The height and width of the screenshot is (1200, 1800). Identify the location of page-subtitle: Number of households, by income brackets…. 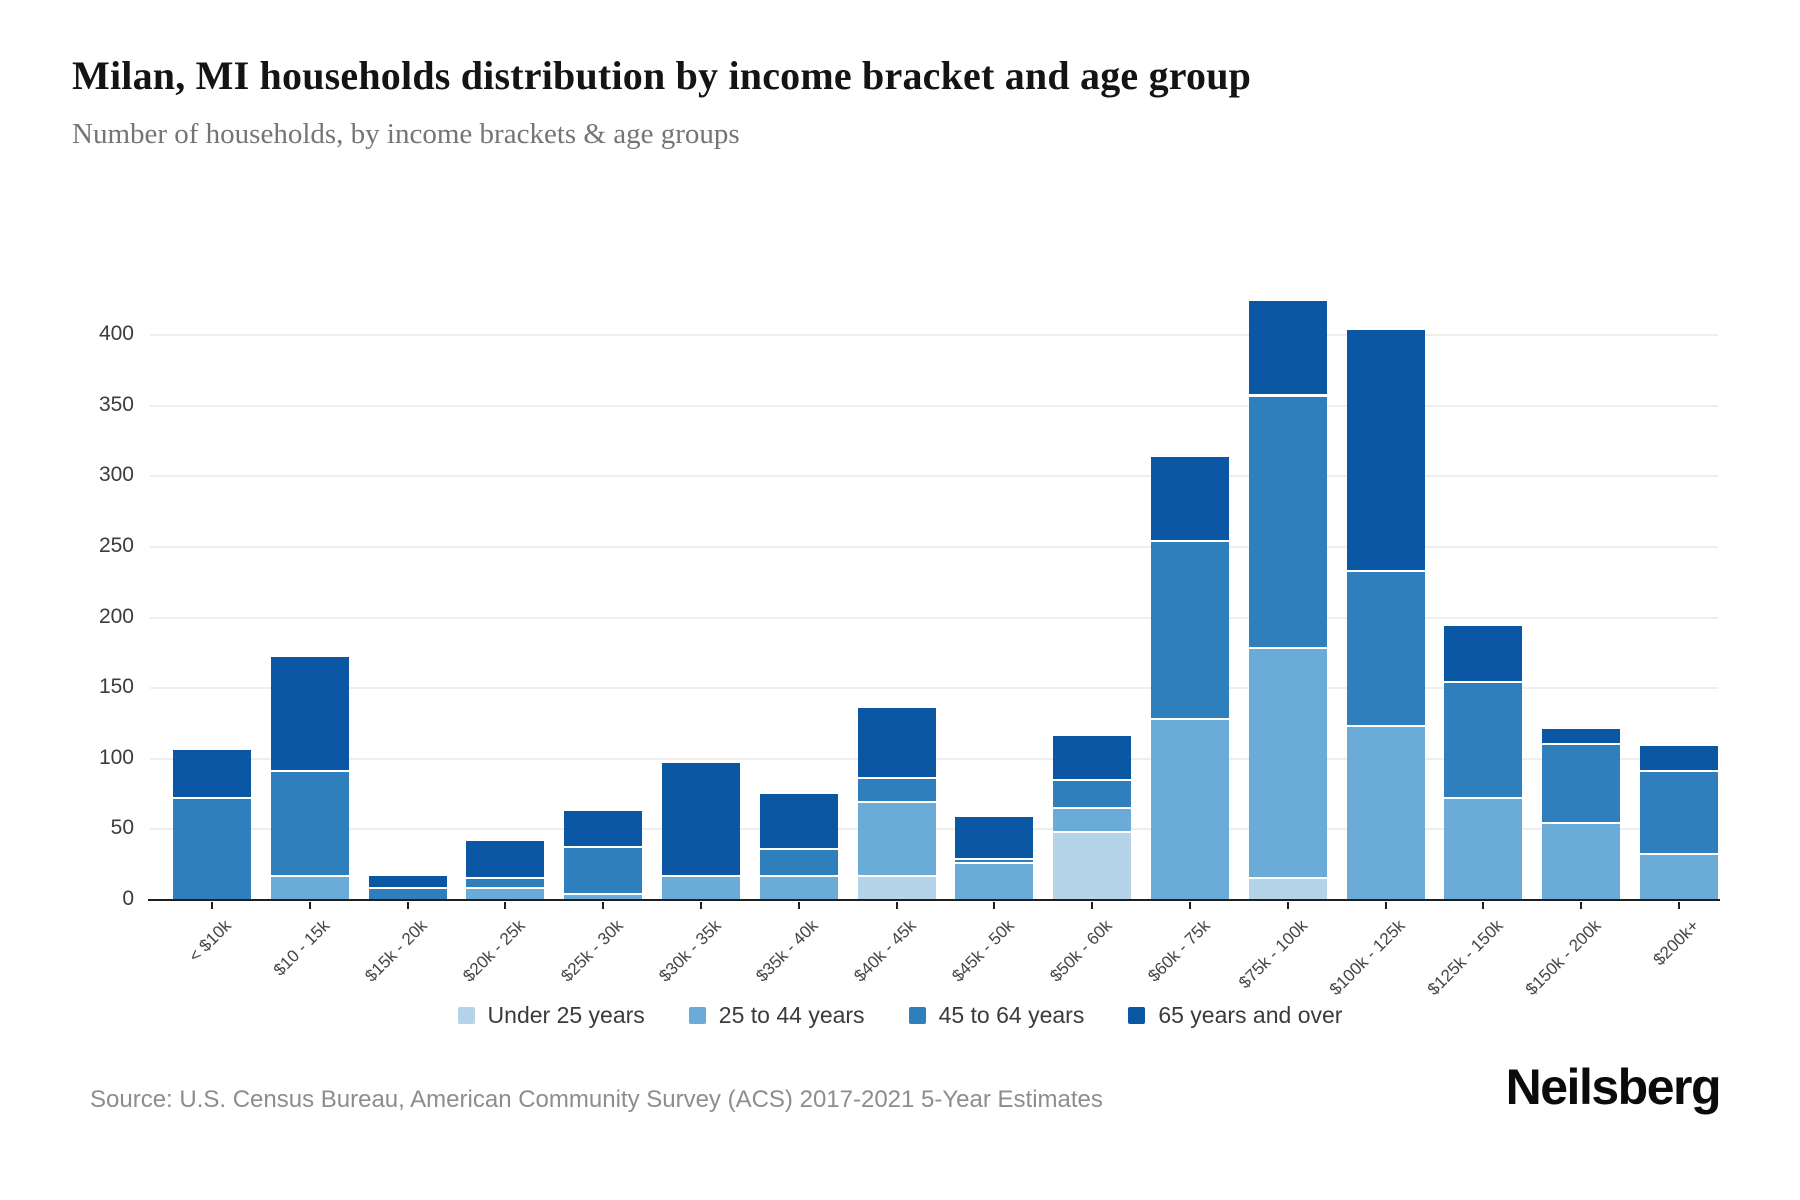
(406, 134).